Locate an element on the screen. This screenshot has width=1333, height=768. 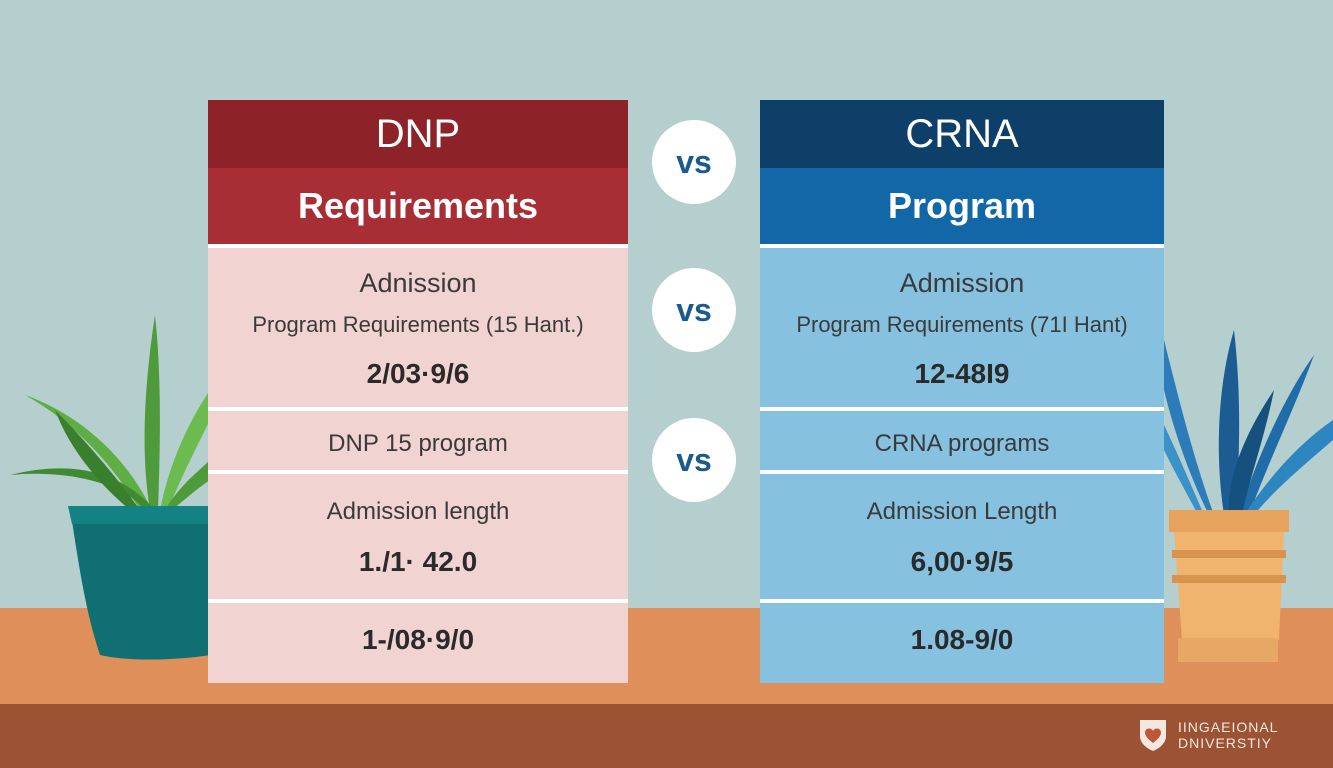
crna-title: CRNA is located at coordinates (962, 134).